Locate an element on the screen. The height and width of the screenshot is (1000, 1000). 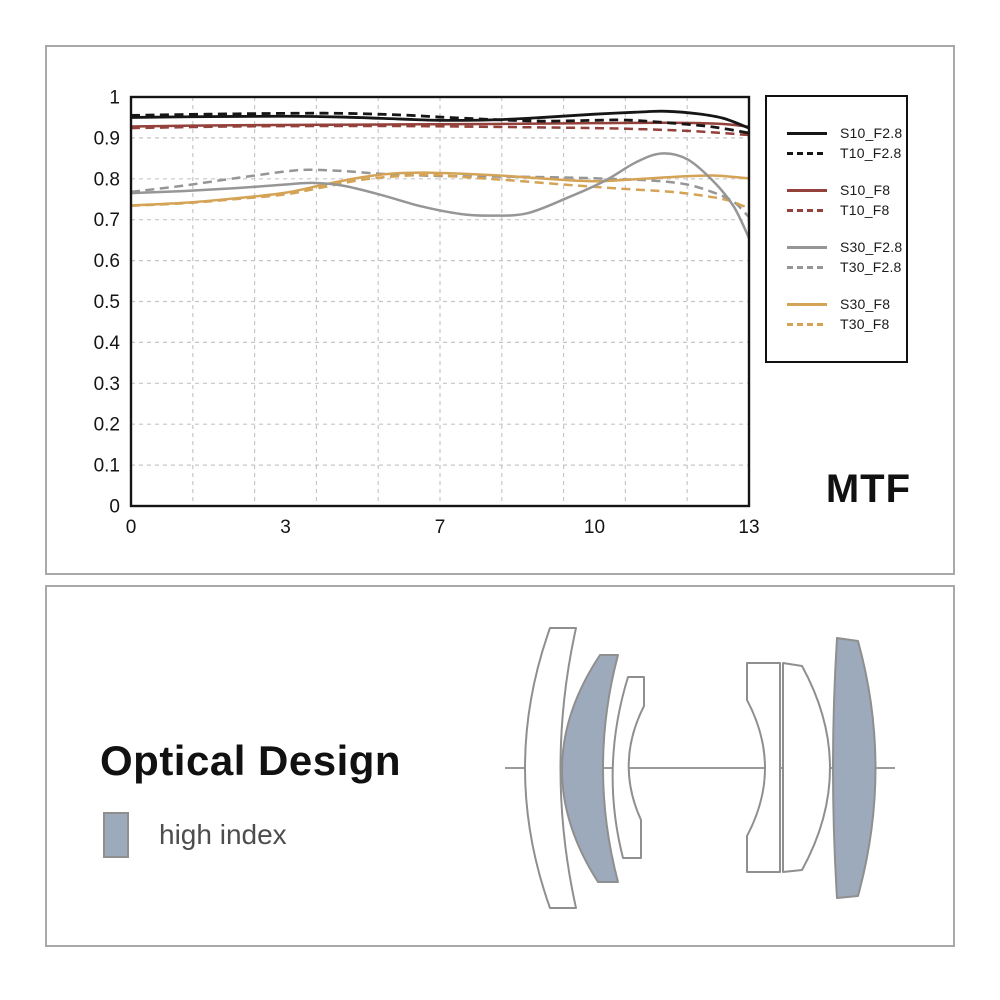
high-index-label: high index is located at coordinates (223, 834).